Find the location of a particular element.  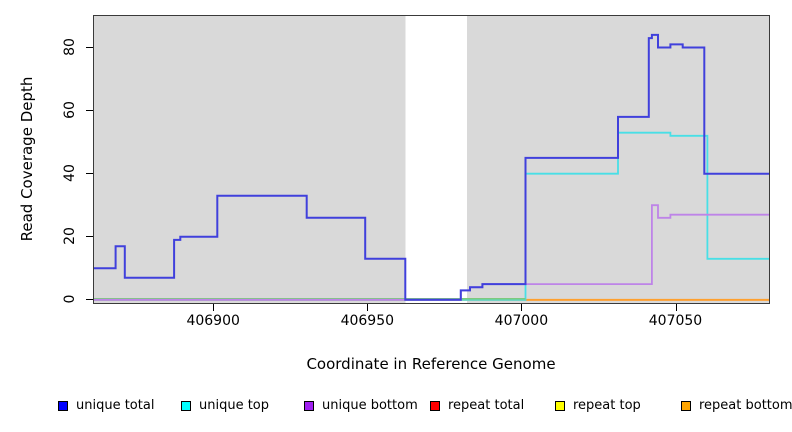

legend-label: unique bottom is located at coordinates (370, 405).